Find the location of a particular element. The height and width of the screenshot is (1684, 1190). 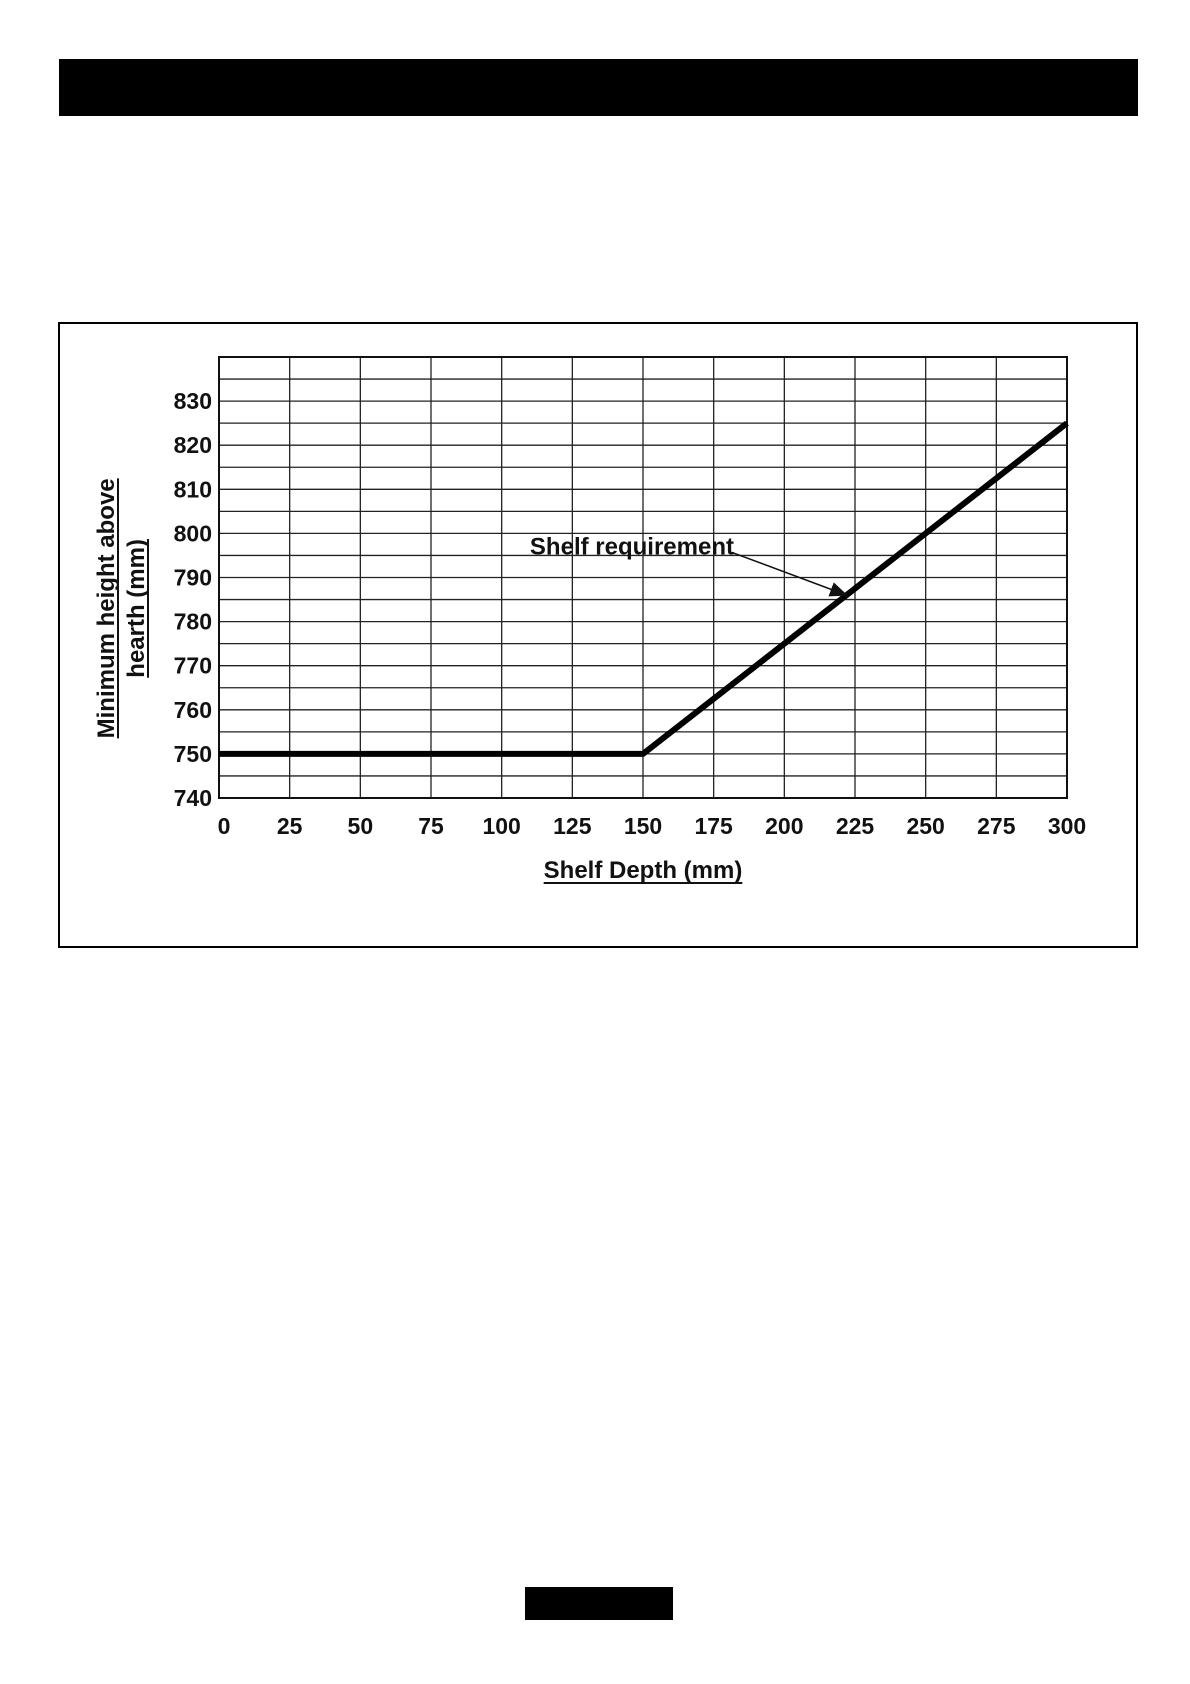

y-axis-title-line-1: Minimum height above is located at coordinates (106, 608).